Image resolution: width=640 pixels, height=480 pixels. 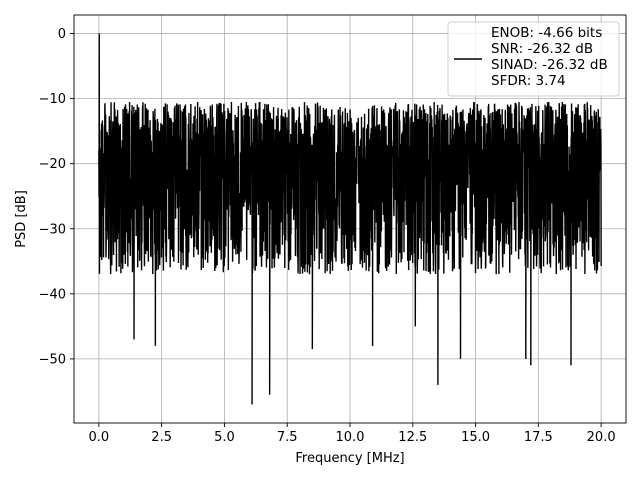 What do you see at coordinates (52, 164) in the screenshot?
I see `y-tick-label: −20` at bounding box center [52, 164].